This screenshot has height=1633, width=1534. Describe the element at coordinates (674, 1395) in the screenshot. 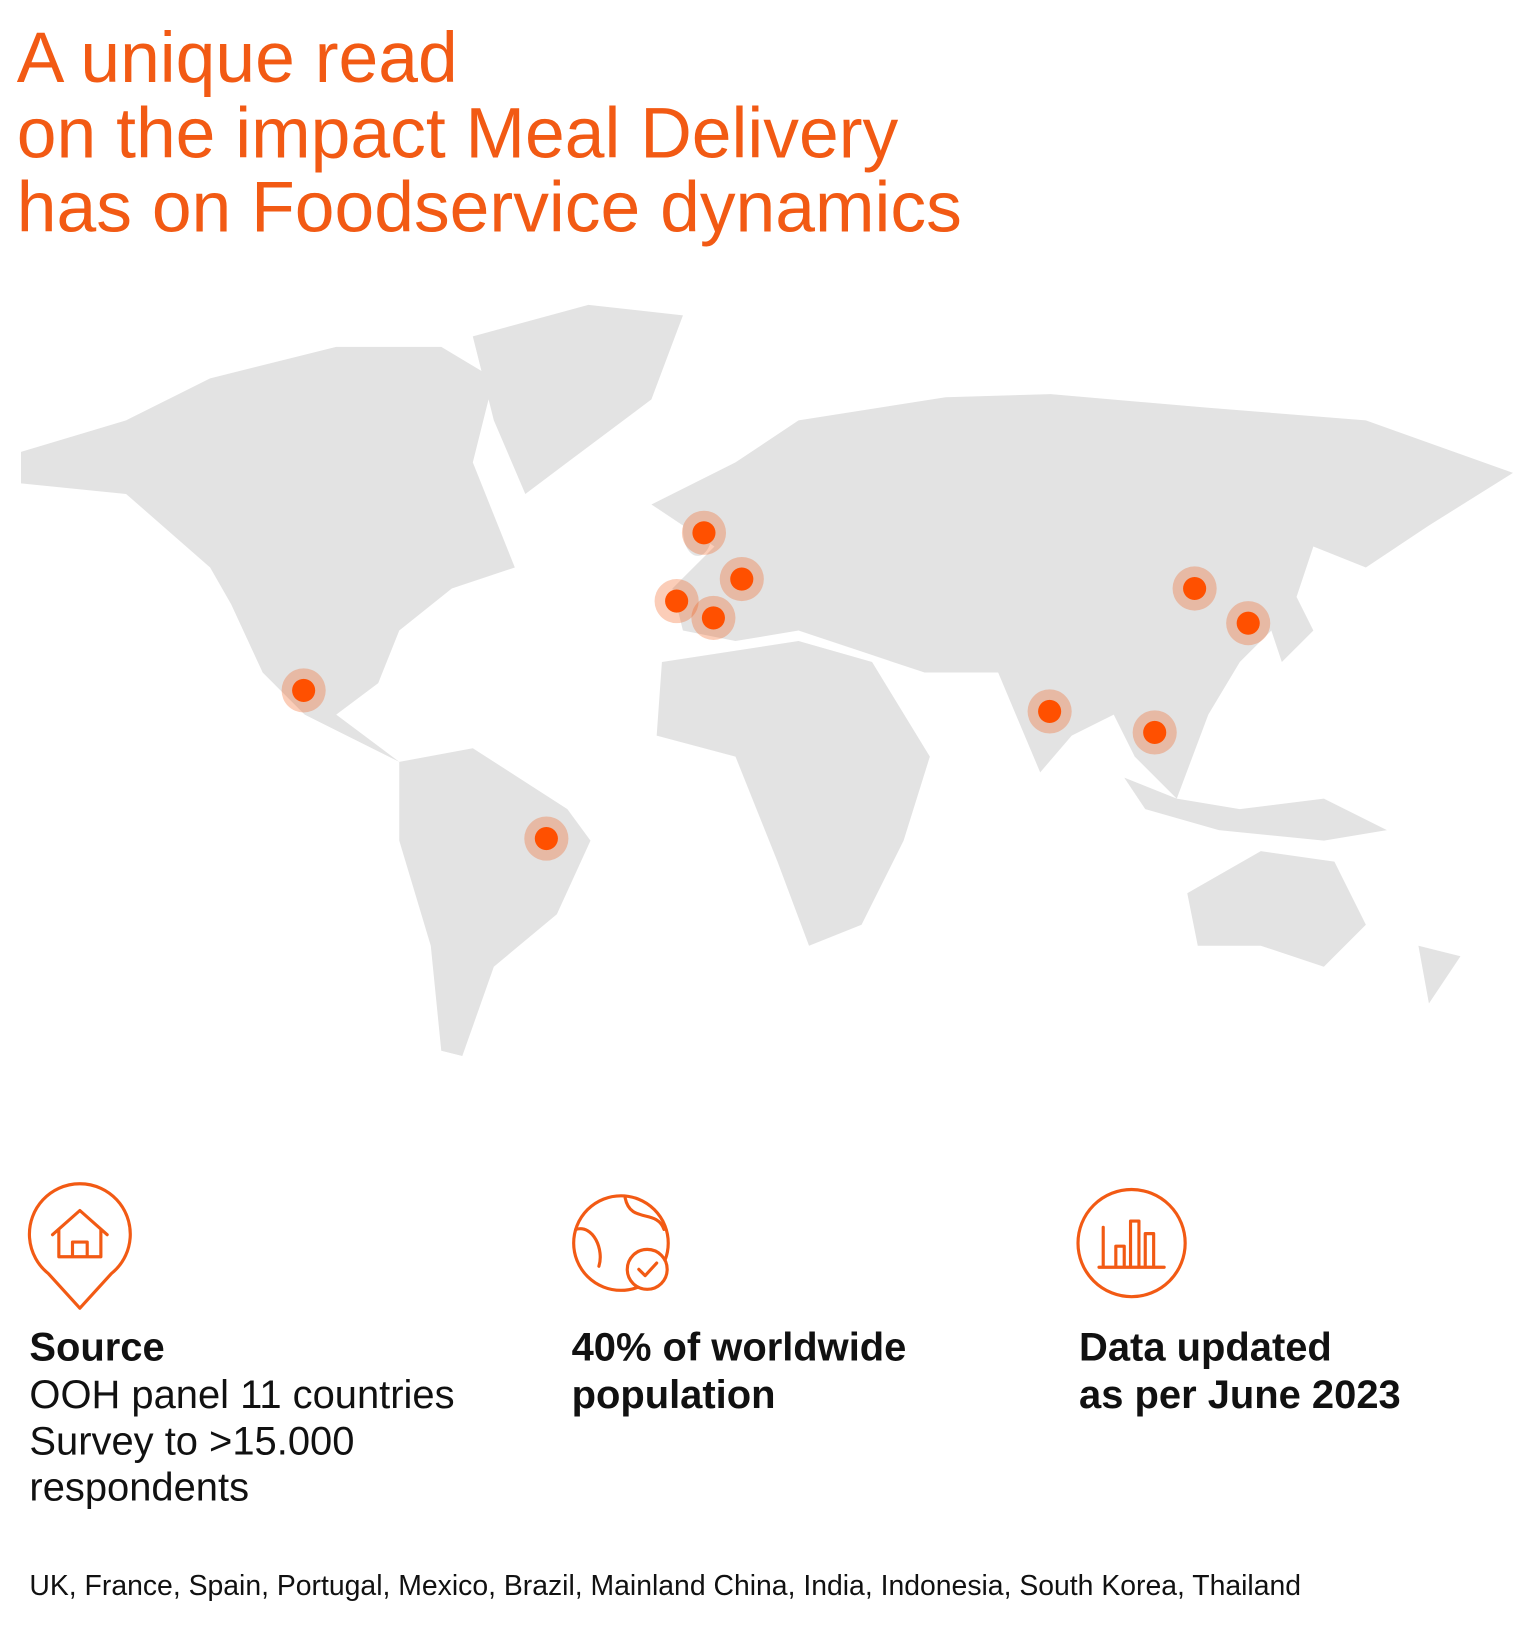

I see `stat-heading: population` at that location.